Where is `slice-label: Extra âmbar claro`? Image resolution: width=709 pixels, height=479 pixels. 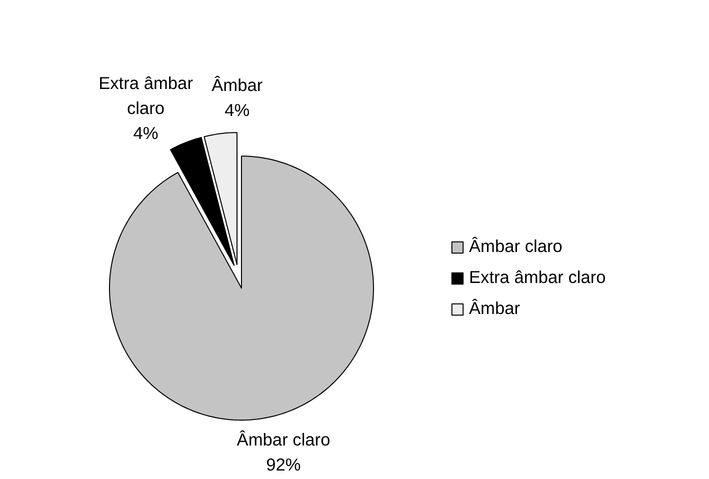 slice-label: Extra âmbar claro is located at coordinates (146, 95).